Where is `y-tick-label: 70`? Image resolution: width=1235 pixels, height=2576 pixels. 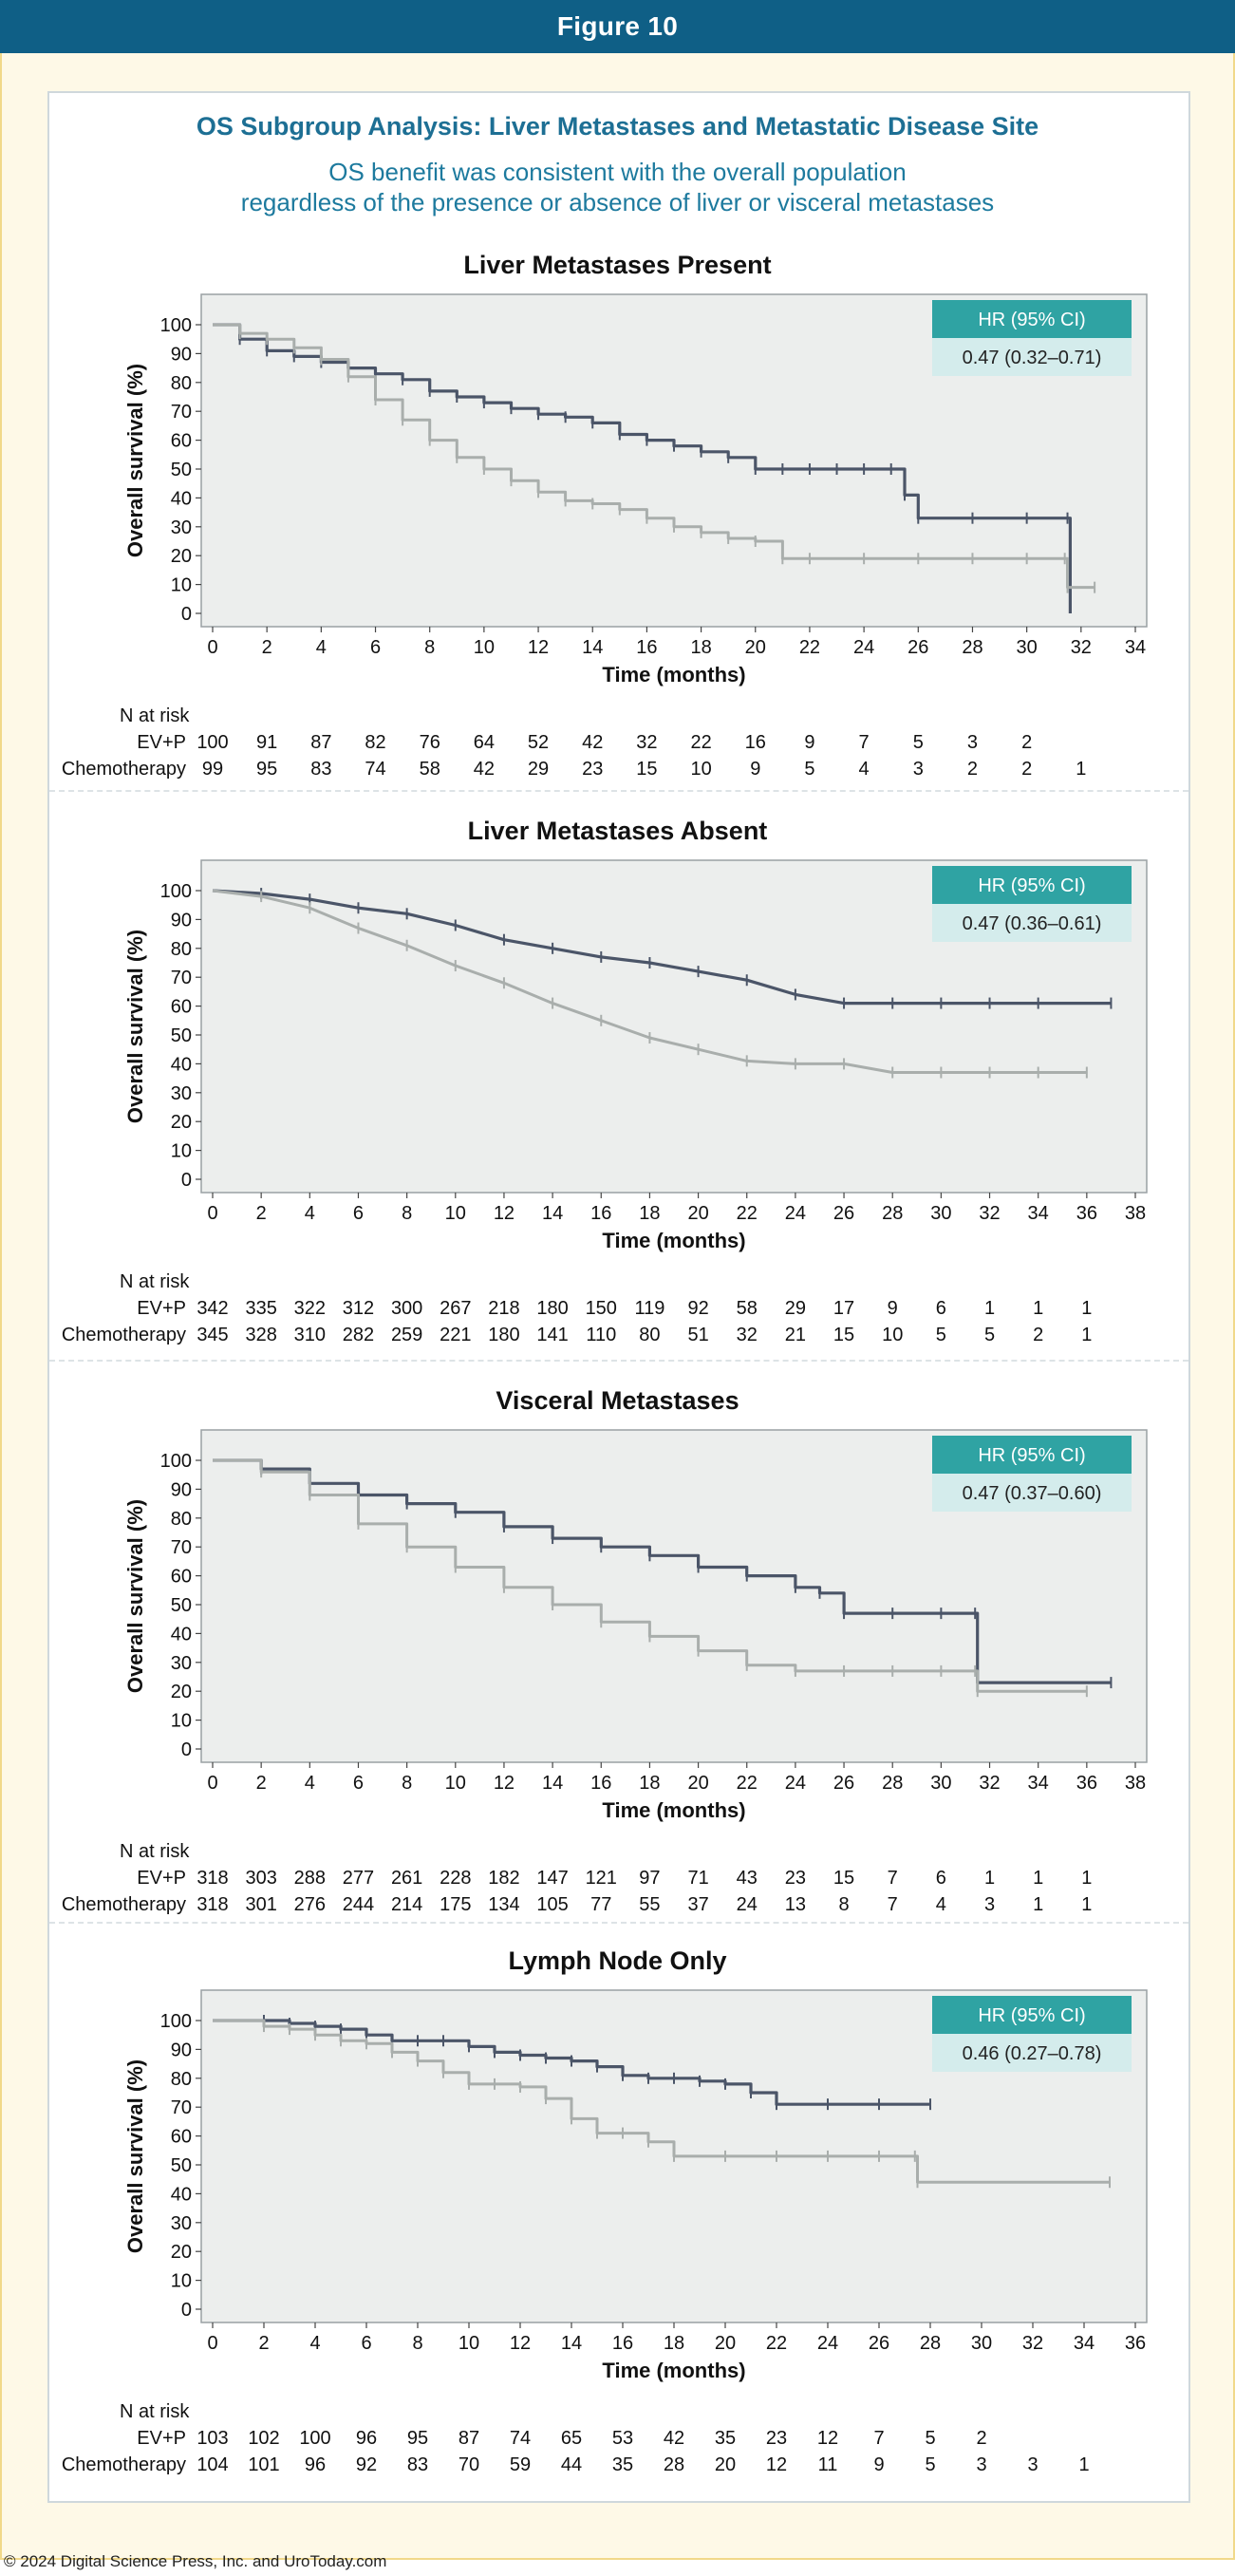
y-tick-label: 70 is located at coordinates (181, 1547).